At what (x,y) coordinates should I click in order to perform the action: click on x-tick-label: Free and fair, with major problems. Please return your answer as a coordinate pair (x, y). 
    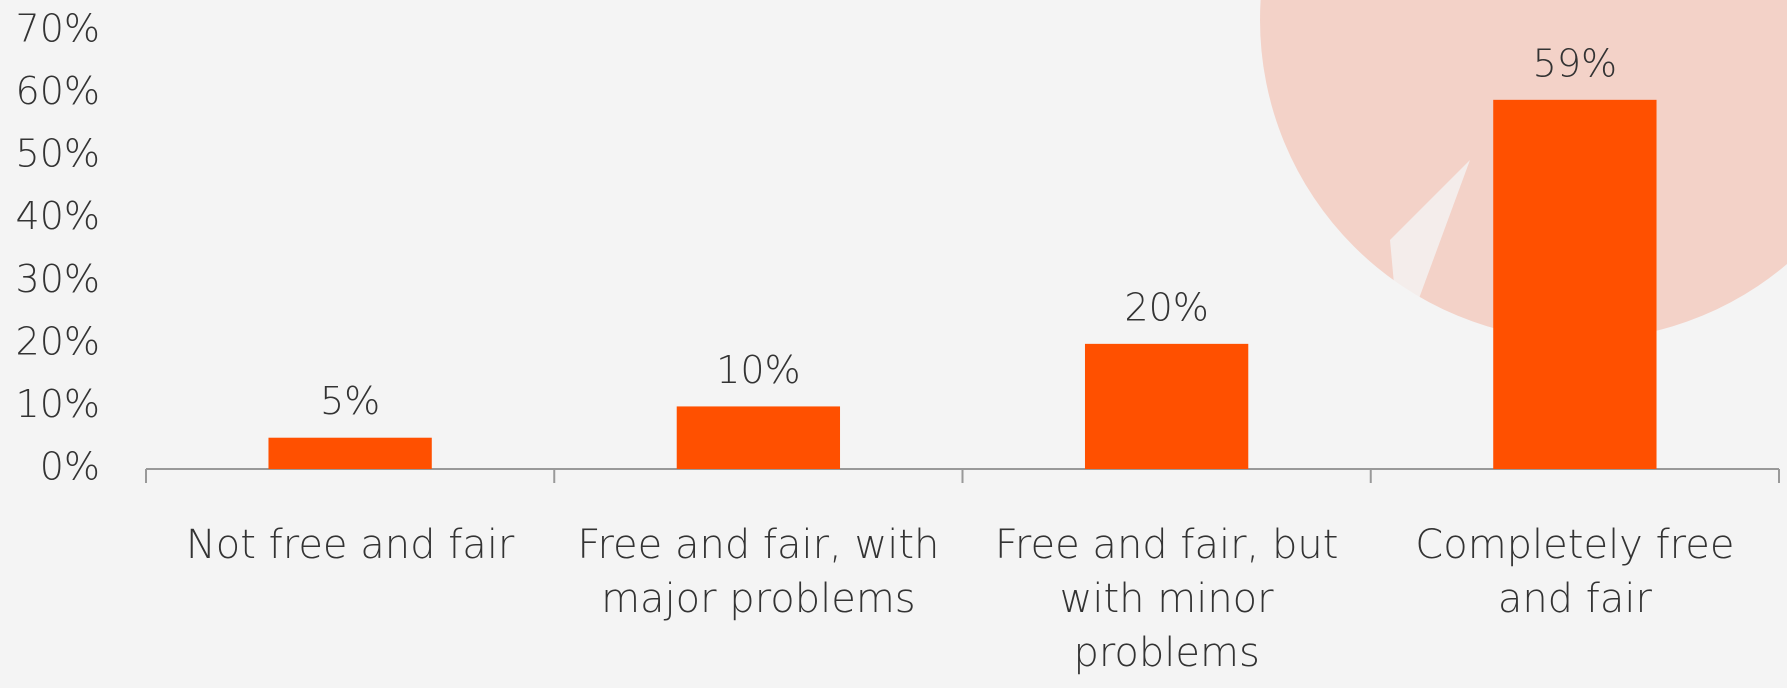
    Looking at the image, I should click on (758, 572).